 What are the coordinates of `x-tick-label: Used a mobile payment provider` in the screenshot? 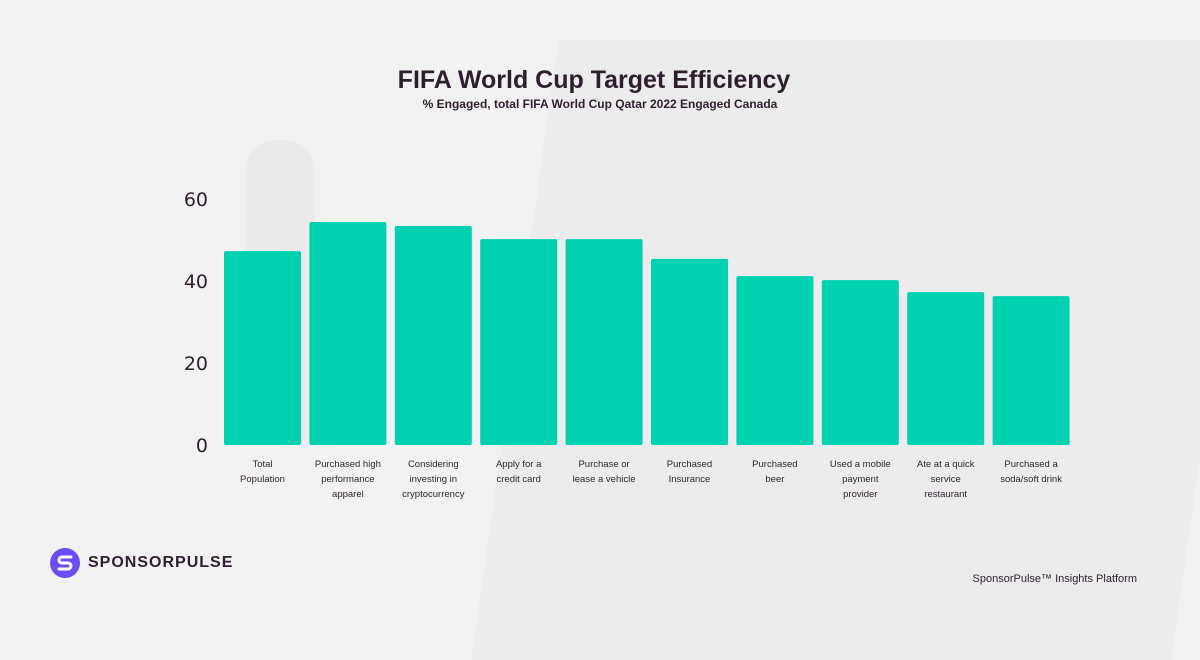 It's located at (860, 479).